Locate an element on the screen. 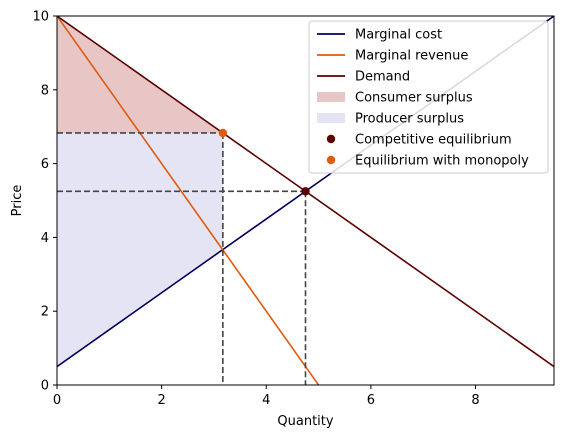 Image resolution: width=563 pixels, height=438 pixels. legend-item-marginal-revenue: Marginal revenue is located at coordinates (392, 56).